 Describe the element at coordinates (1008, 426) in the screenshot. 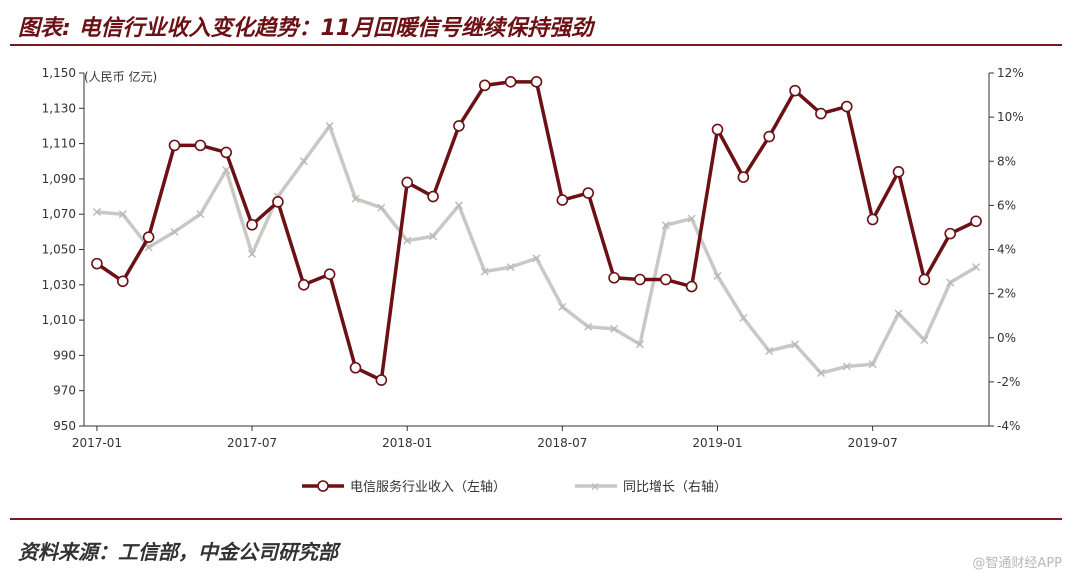

I see `y-right-tick-label: -4%` at that location.